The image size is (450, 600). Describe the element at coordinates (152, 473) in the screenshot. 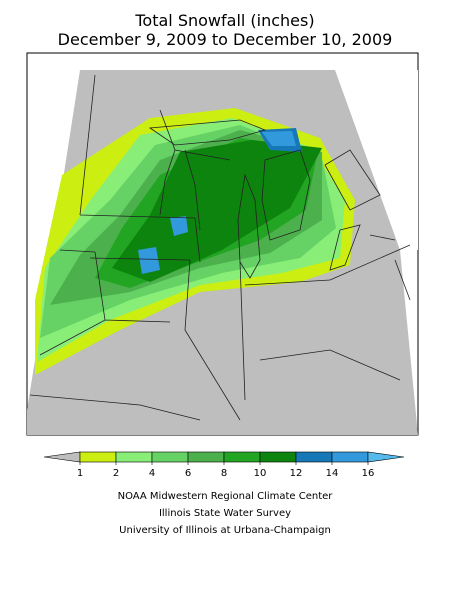

I see `colorbar-tick-label: 4` at that location.